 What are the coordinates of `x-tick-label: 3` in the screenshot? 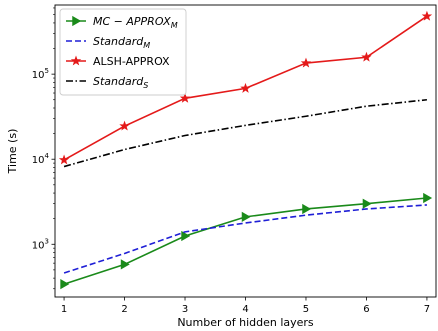 It's located at (185, 309).